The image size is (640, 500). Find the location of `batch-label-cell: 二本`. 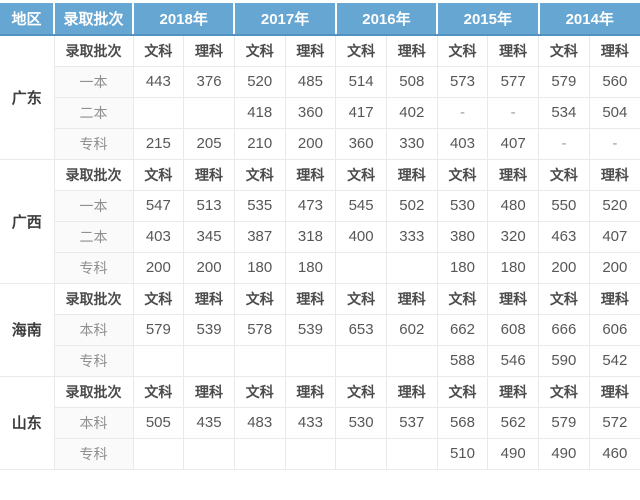

batch-label-cell: 二本 is located at coordinates (93, 112).